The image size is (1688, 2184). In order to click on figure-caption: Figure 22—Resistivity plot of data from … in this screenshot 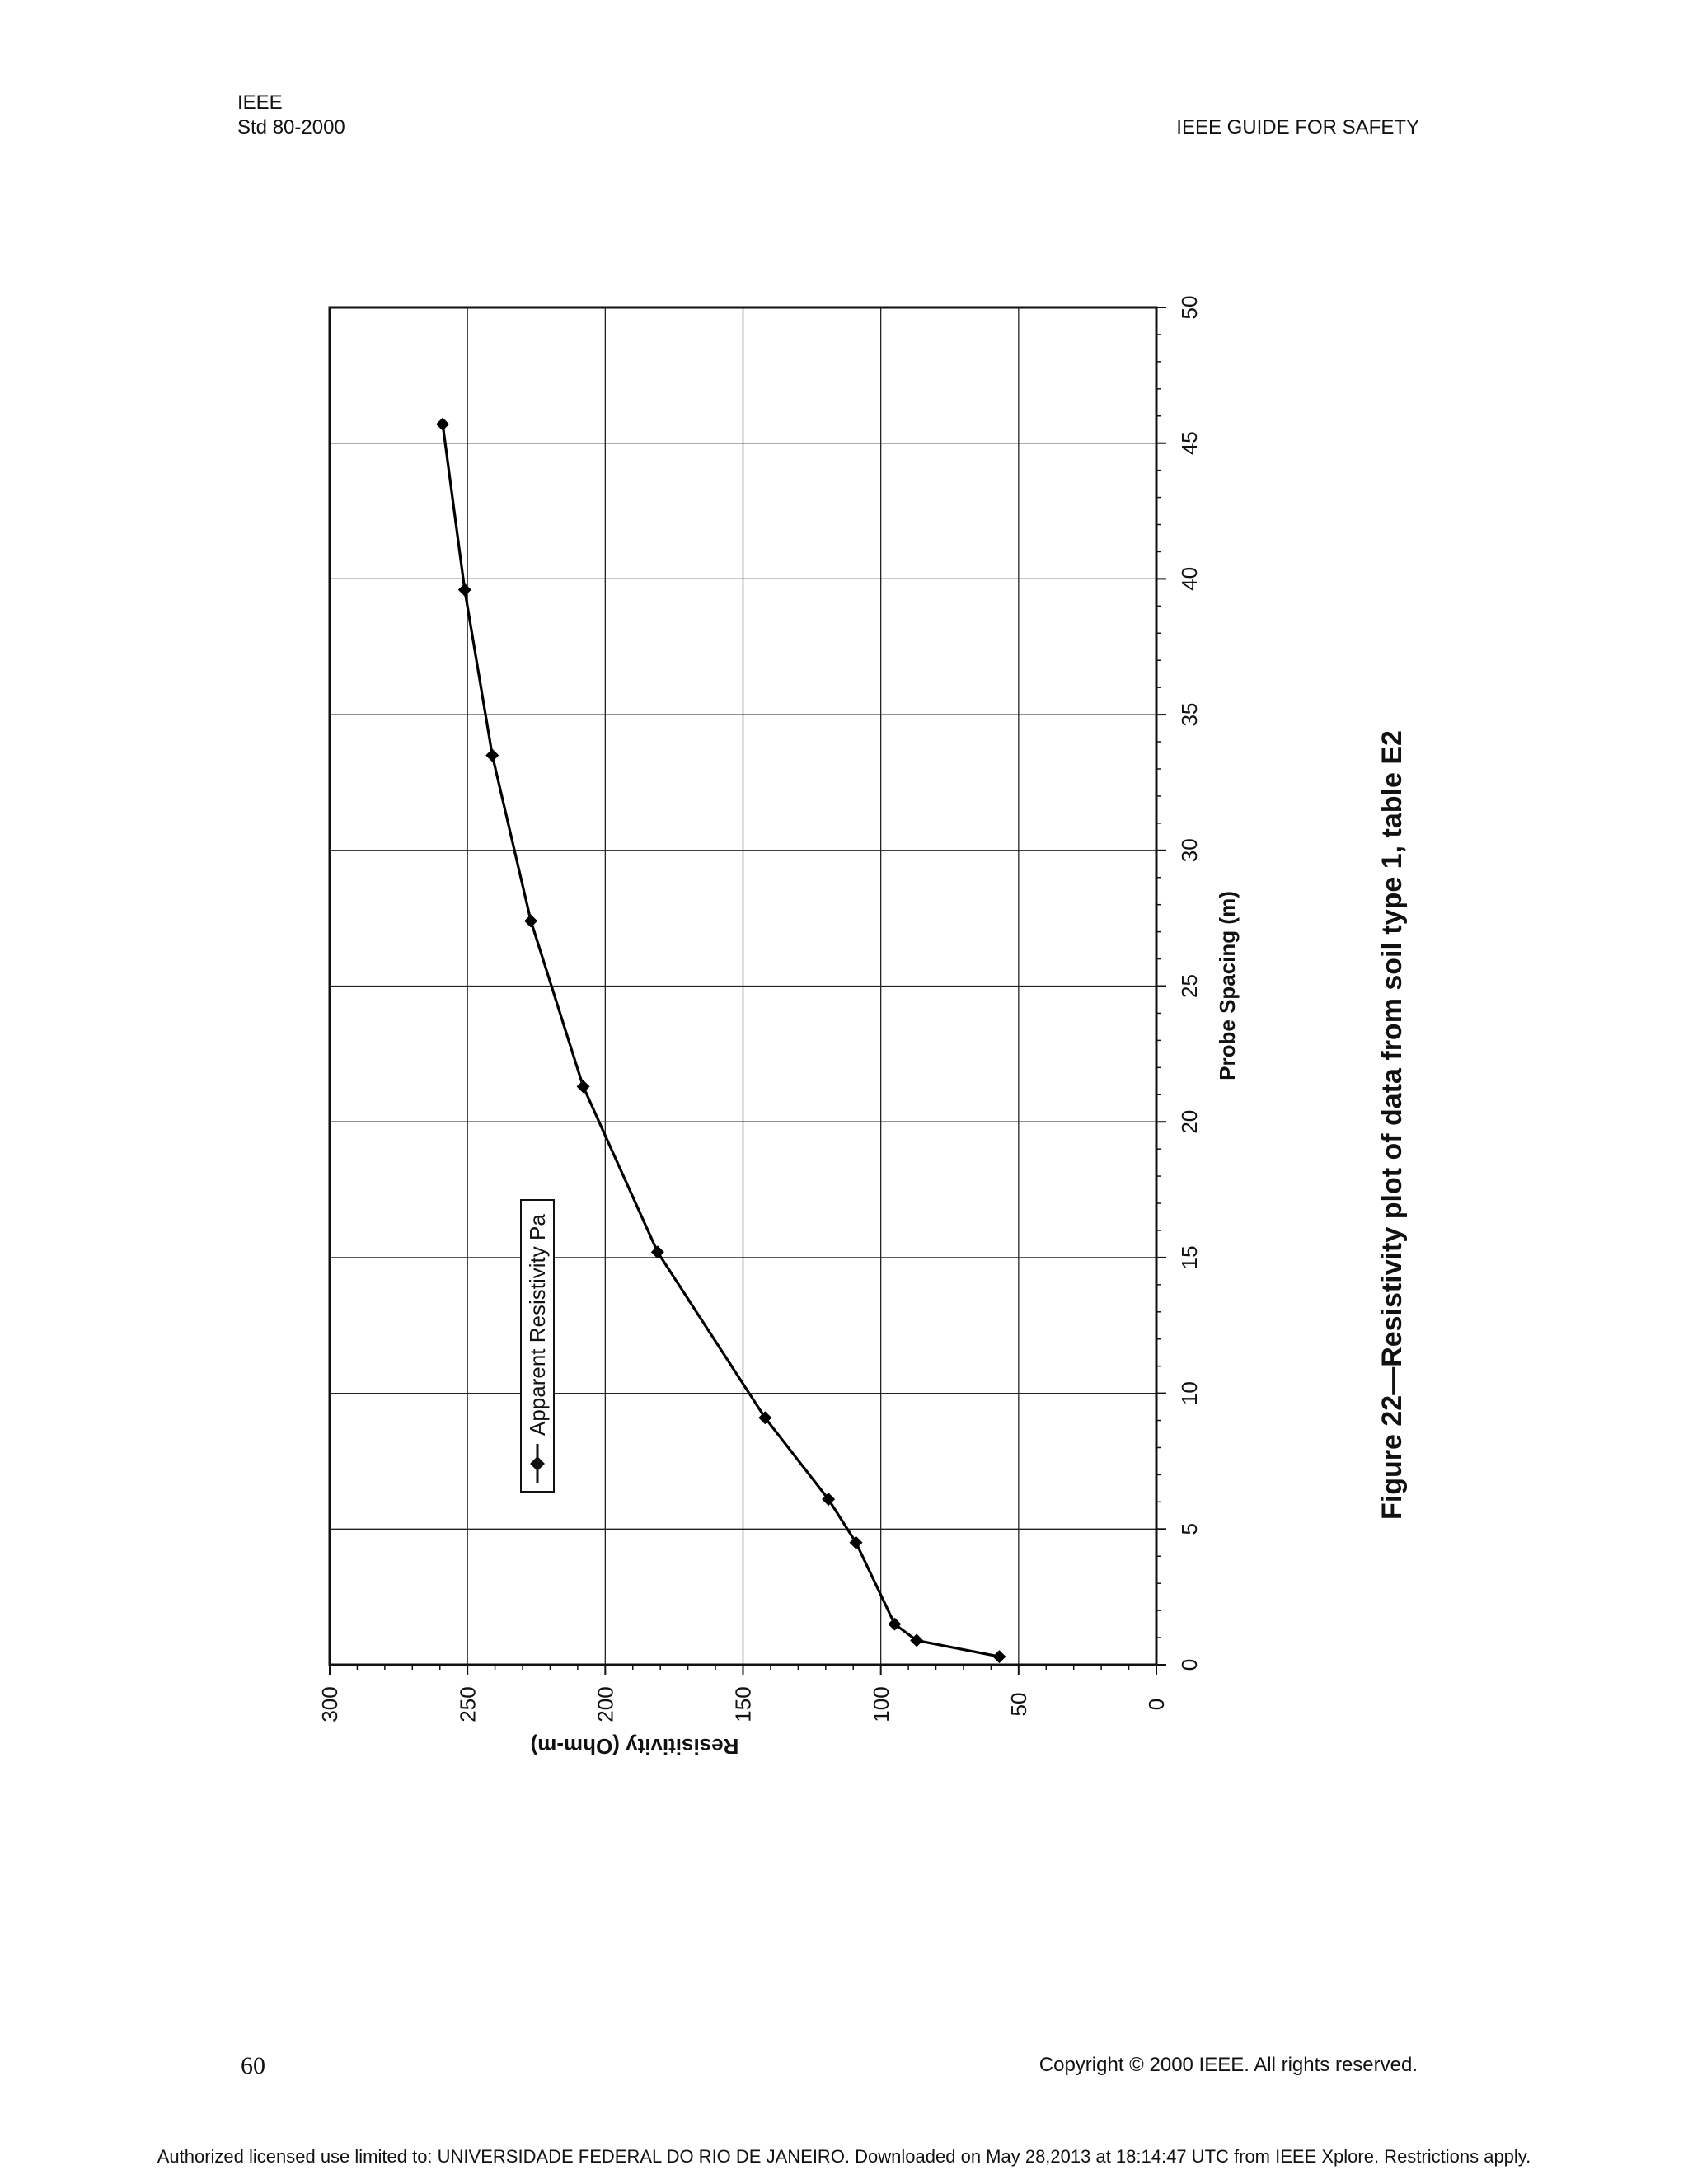, I will do `click(1392, 1125)`.